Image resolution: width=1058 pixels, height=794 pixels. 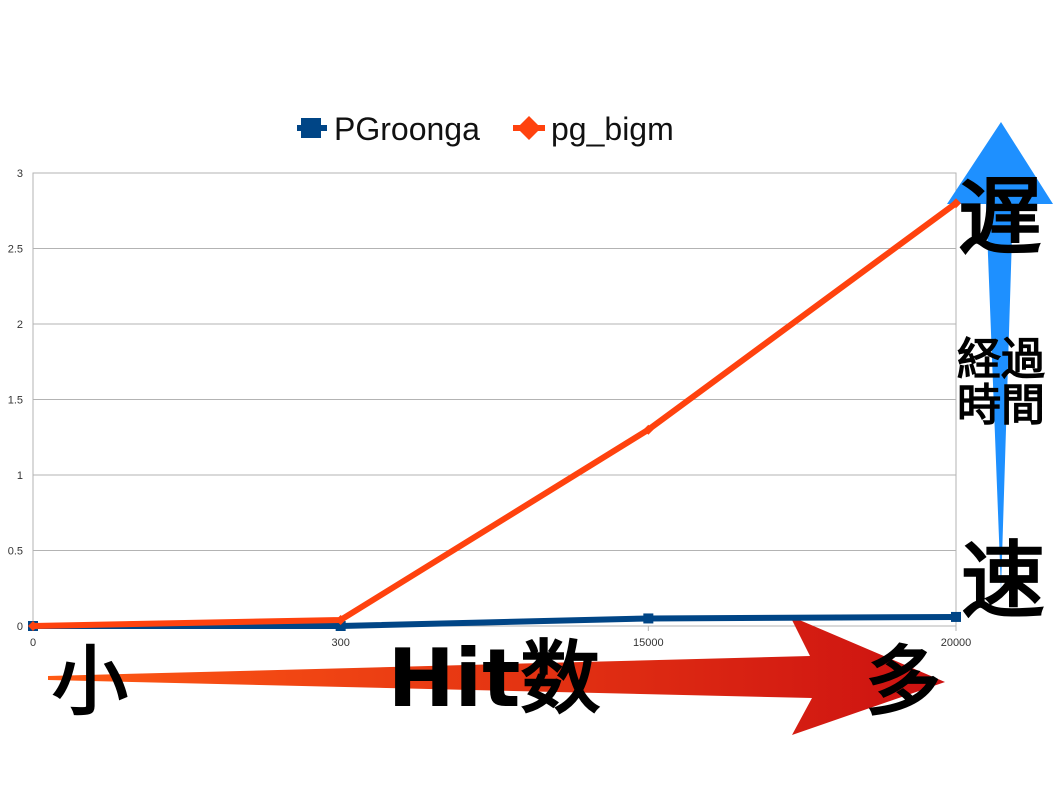 What do you see at coordinates (612, 129) in the screenshot?
I see `legend-label-pg-bigm: pg_bigm` at bounding box center [612, 129].